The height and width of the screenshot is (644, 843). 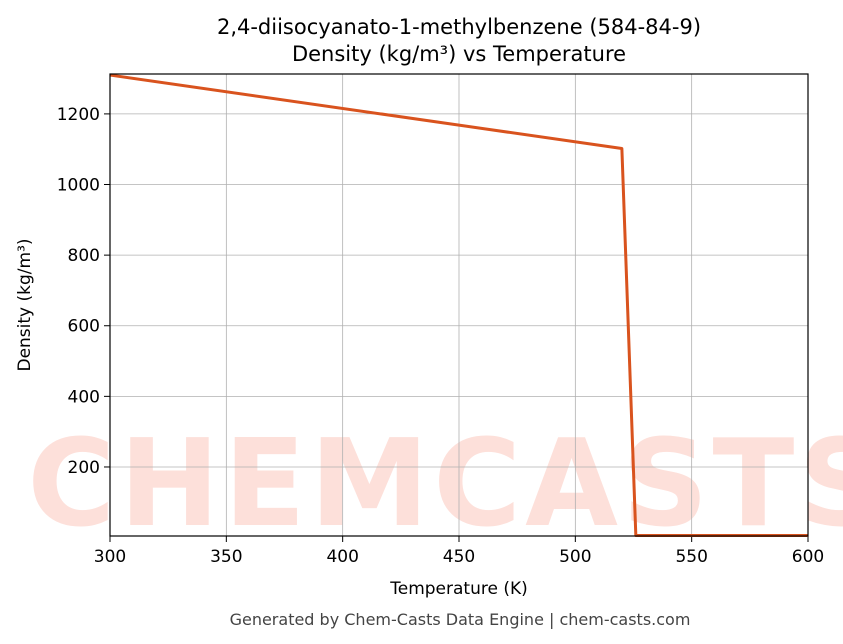 I want to click on x-tick-label: 350, so click(x=226, y=557).